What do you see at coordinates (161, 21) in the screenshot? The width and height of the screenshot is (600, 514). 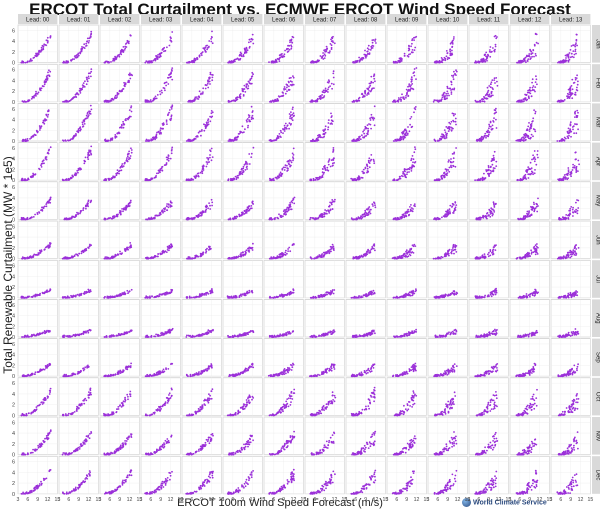 I see `column-facet-label: Lead: 03` at bounding box center [161, 21].